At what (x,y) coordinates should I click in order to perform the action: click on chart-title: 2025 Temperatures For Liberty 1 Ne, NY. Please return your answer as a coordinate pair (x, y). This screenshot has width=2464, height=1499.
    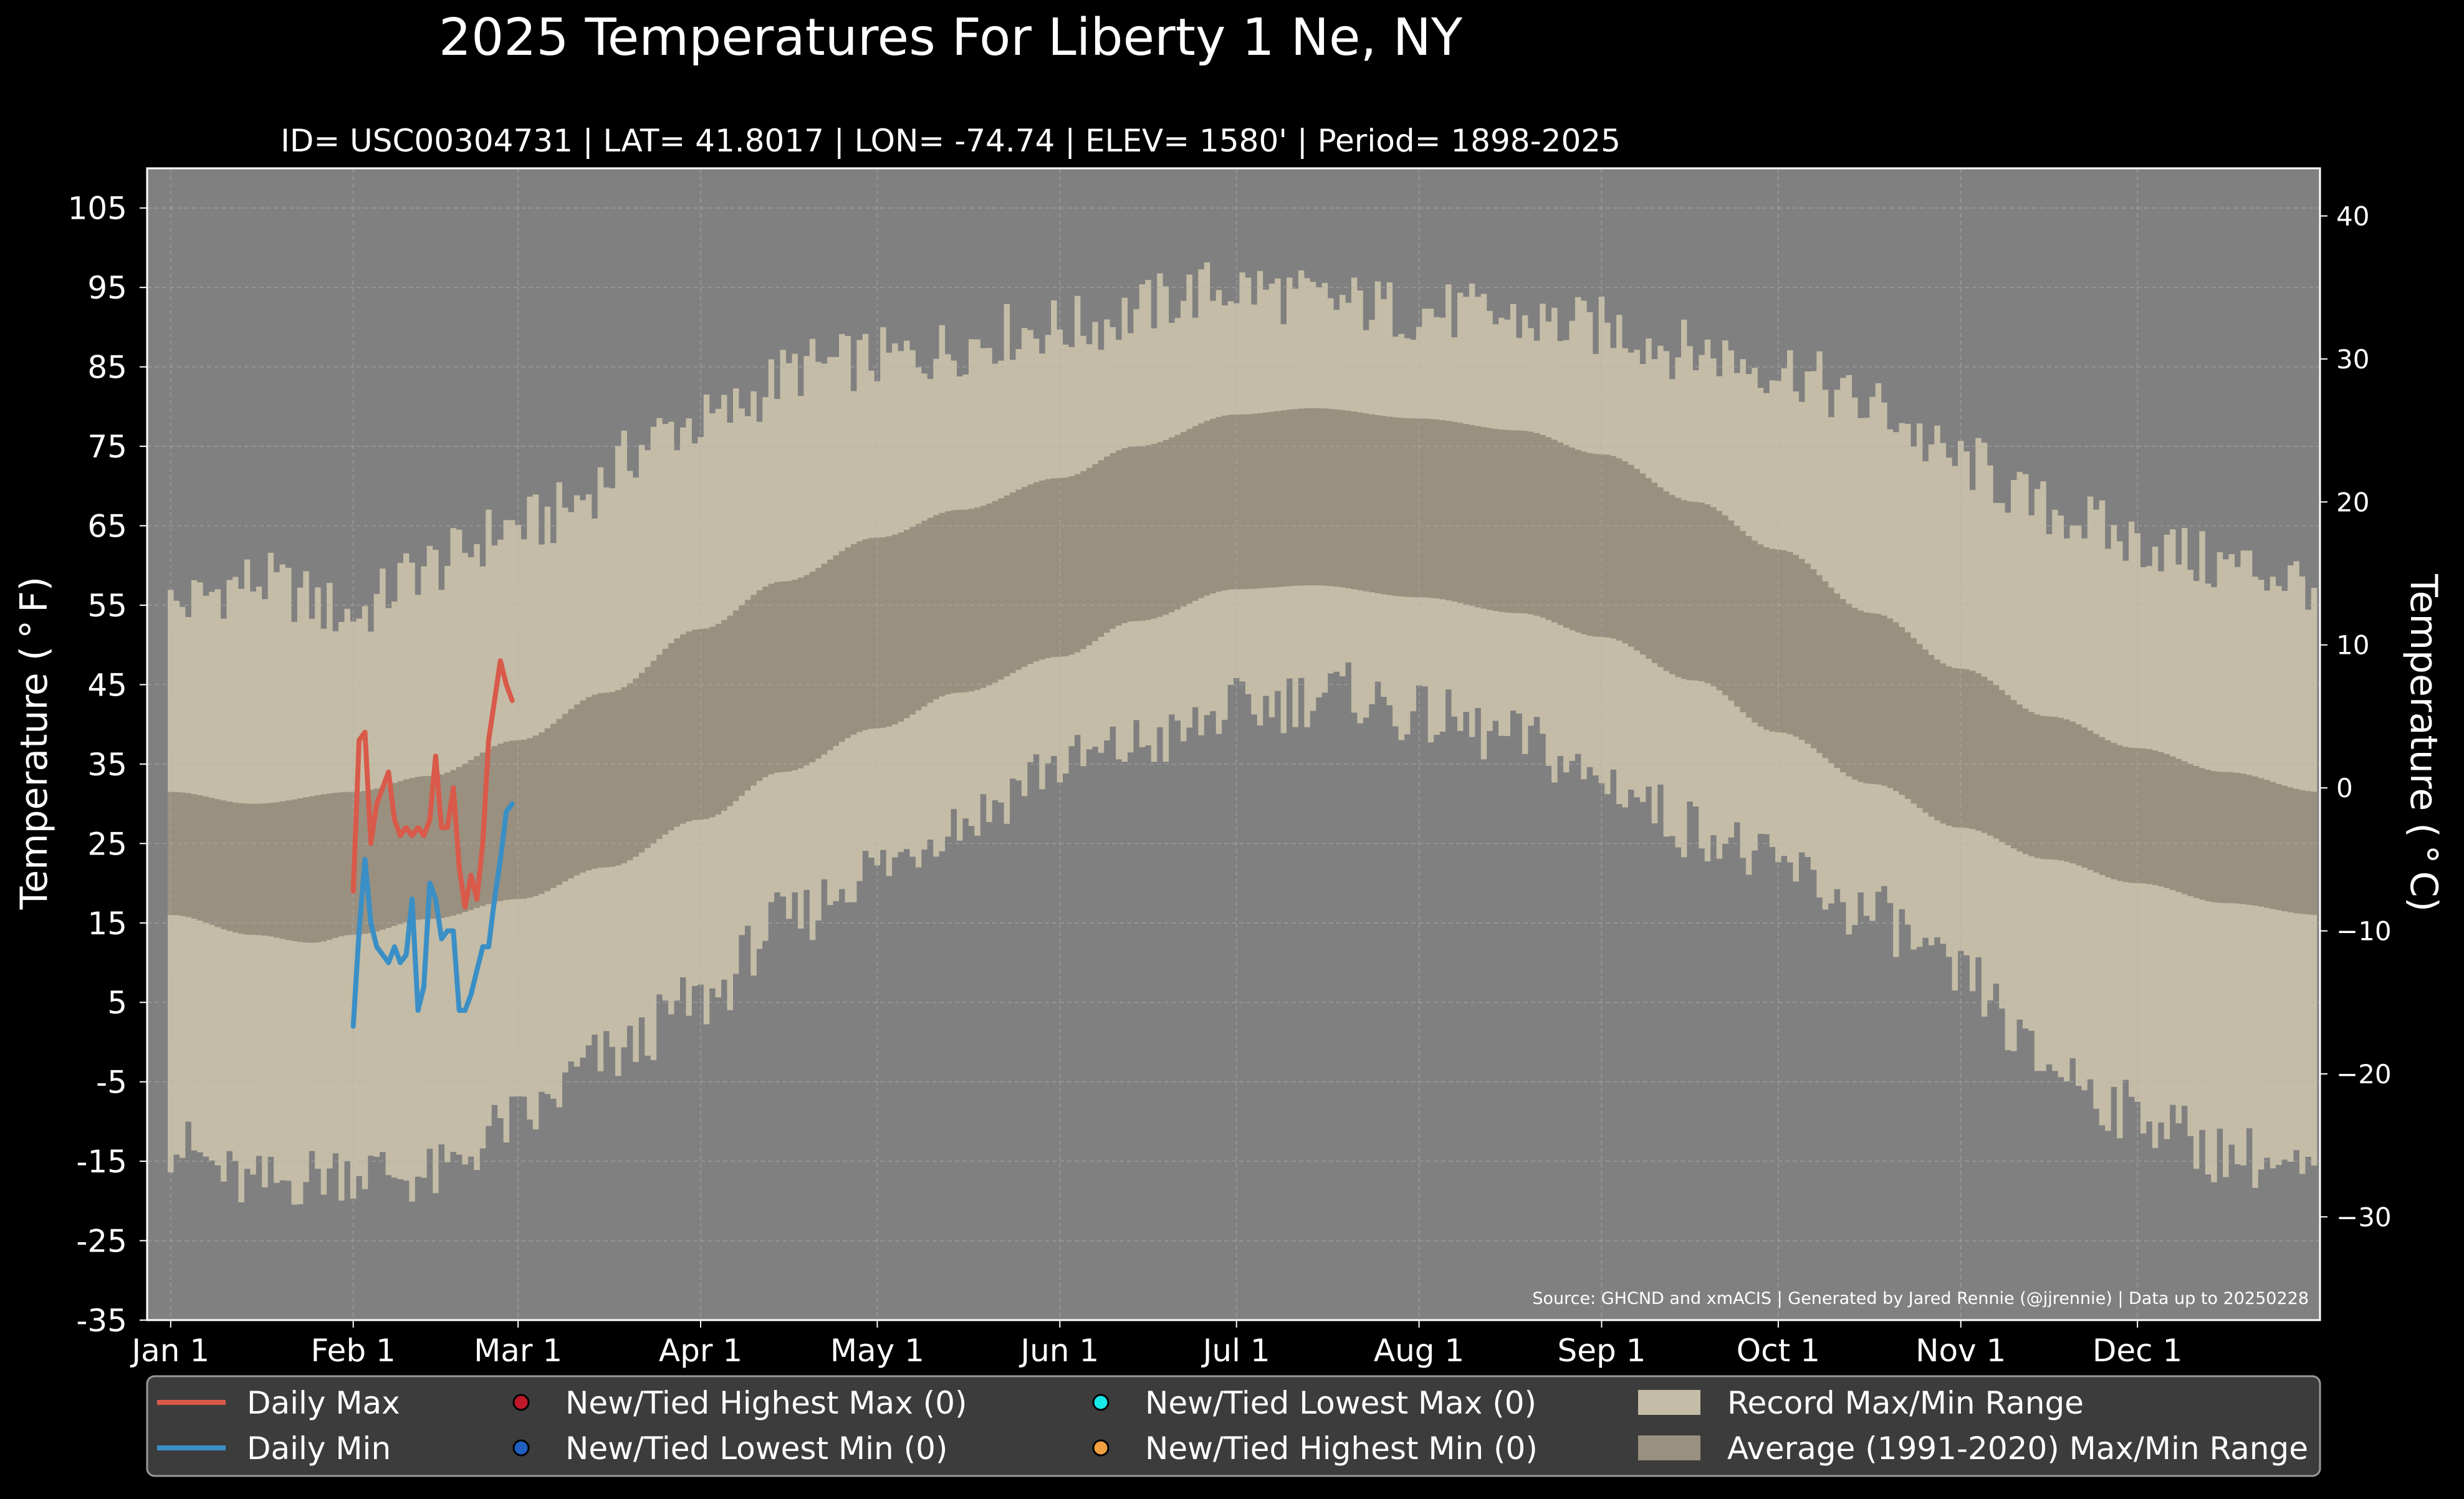
    Looking at the image, I should click on (951, 37).